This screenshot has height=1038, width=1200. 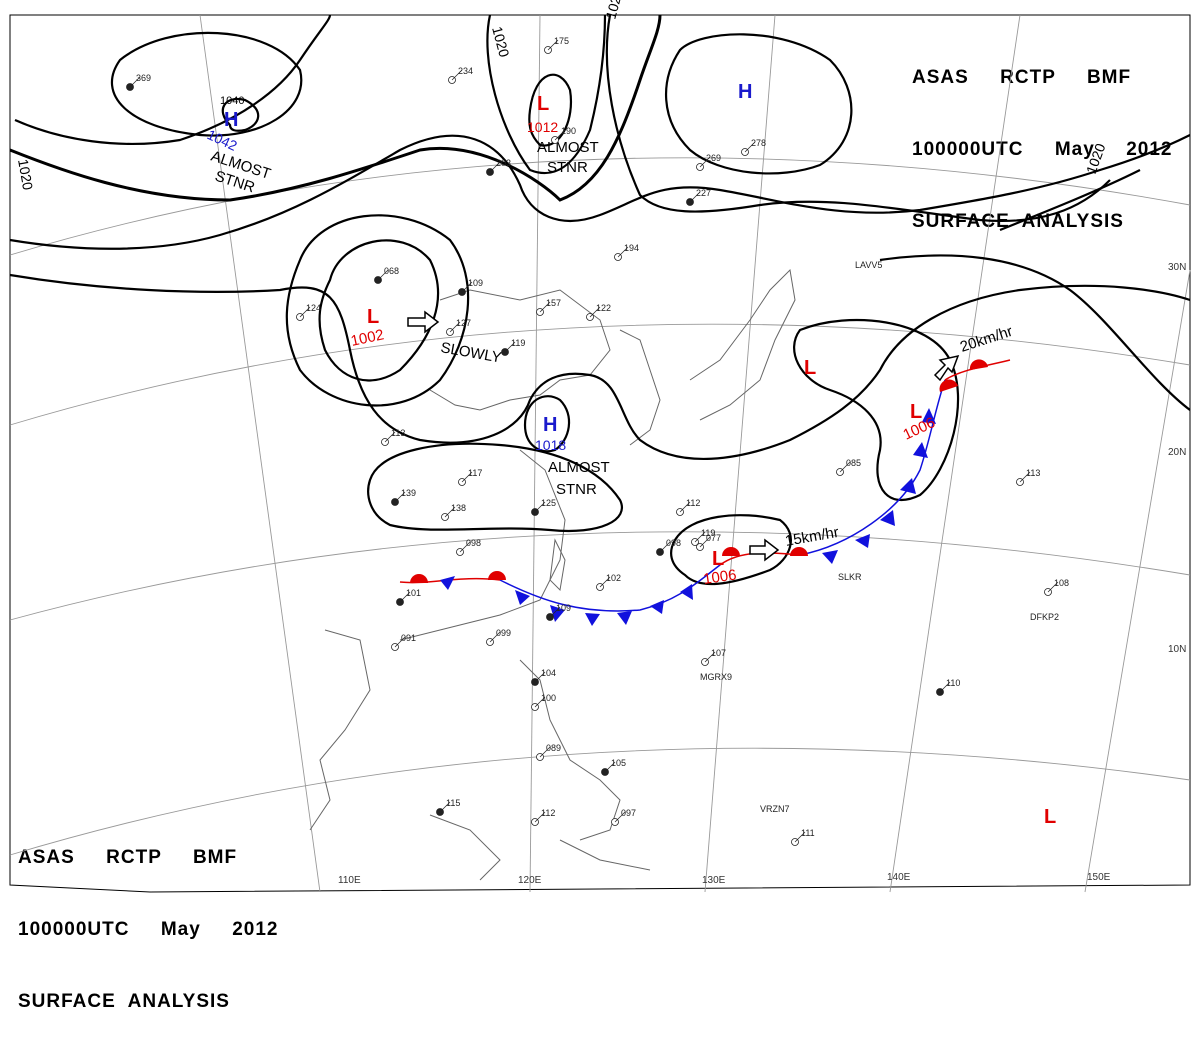 I want to click on station-pressure: 234, so click(x=465, y=71).